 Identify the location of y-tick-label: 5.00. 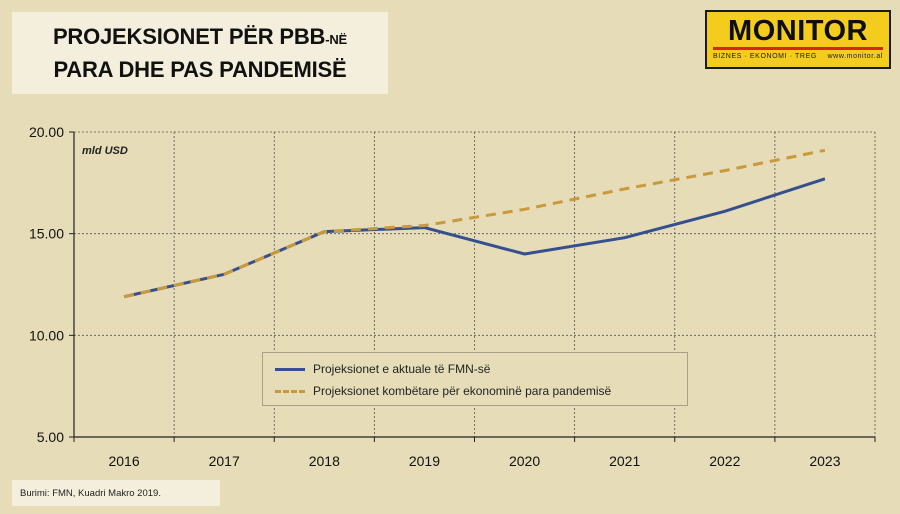
(50, 437).